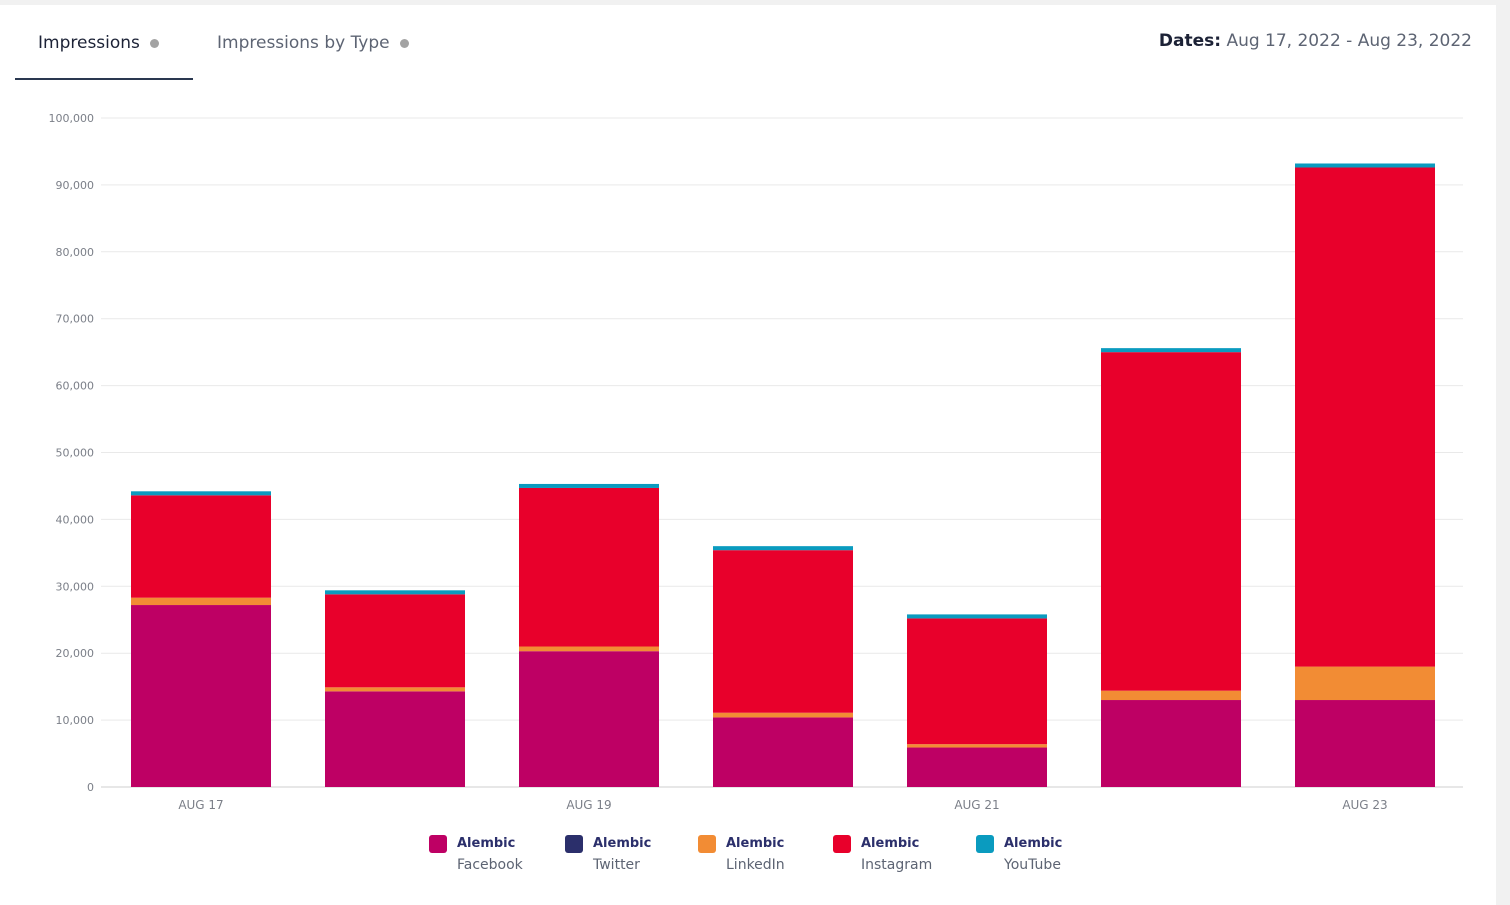 This screenshot has height=905, width=1510. I want to click on y-tick-label: 100,000, so click(72, 118).